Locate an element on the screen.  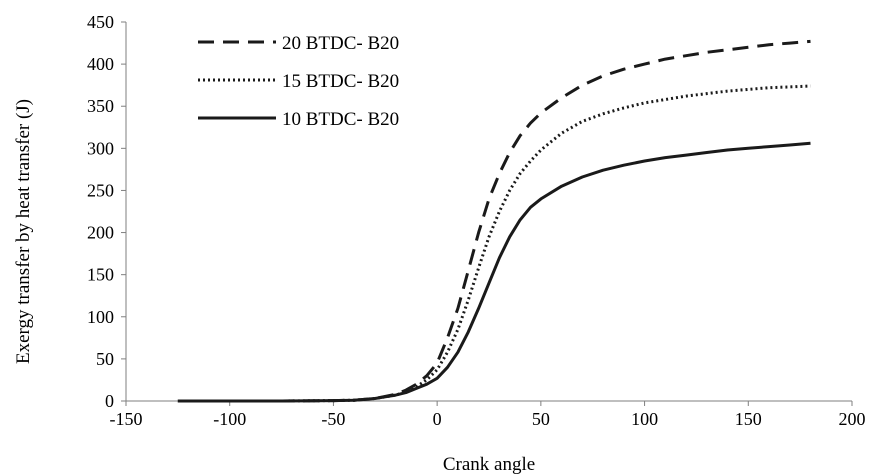
legend-label-2: 15 BTDC- B20 is located at coordinates (340, 81).